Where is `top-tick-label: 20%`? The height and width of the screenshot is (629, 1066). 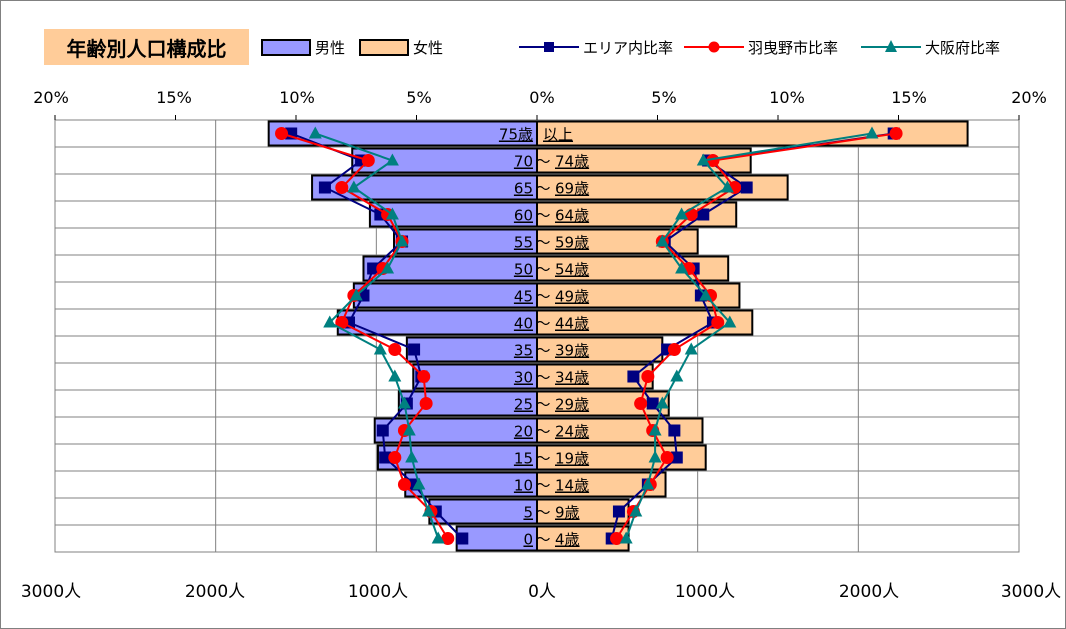 top-tick-label: 20% is located at coordinates (1029, 97).